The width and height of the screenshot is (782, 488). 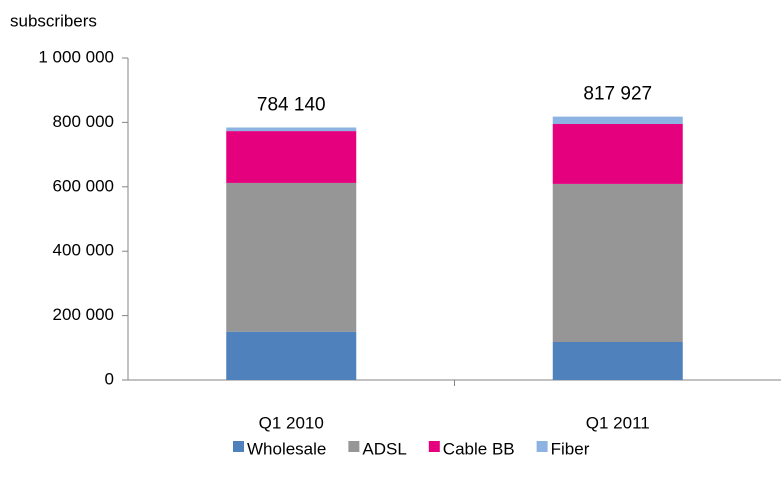 What do you see at coordinates (618, 422) in the screenshot?
I see `x-tick-label: Q1 2011` at bounding box center [618, 422].